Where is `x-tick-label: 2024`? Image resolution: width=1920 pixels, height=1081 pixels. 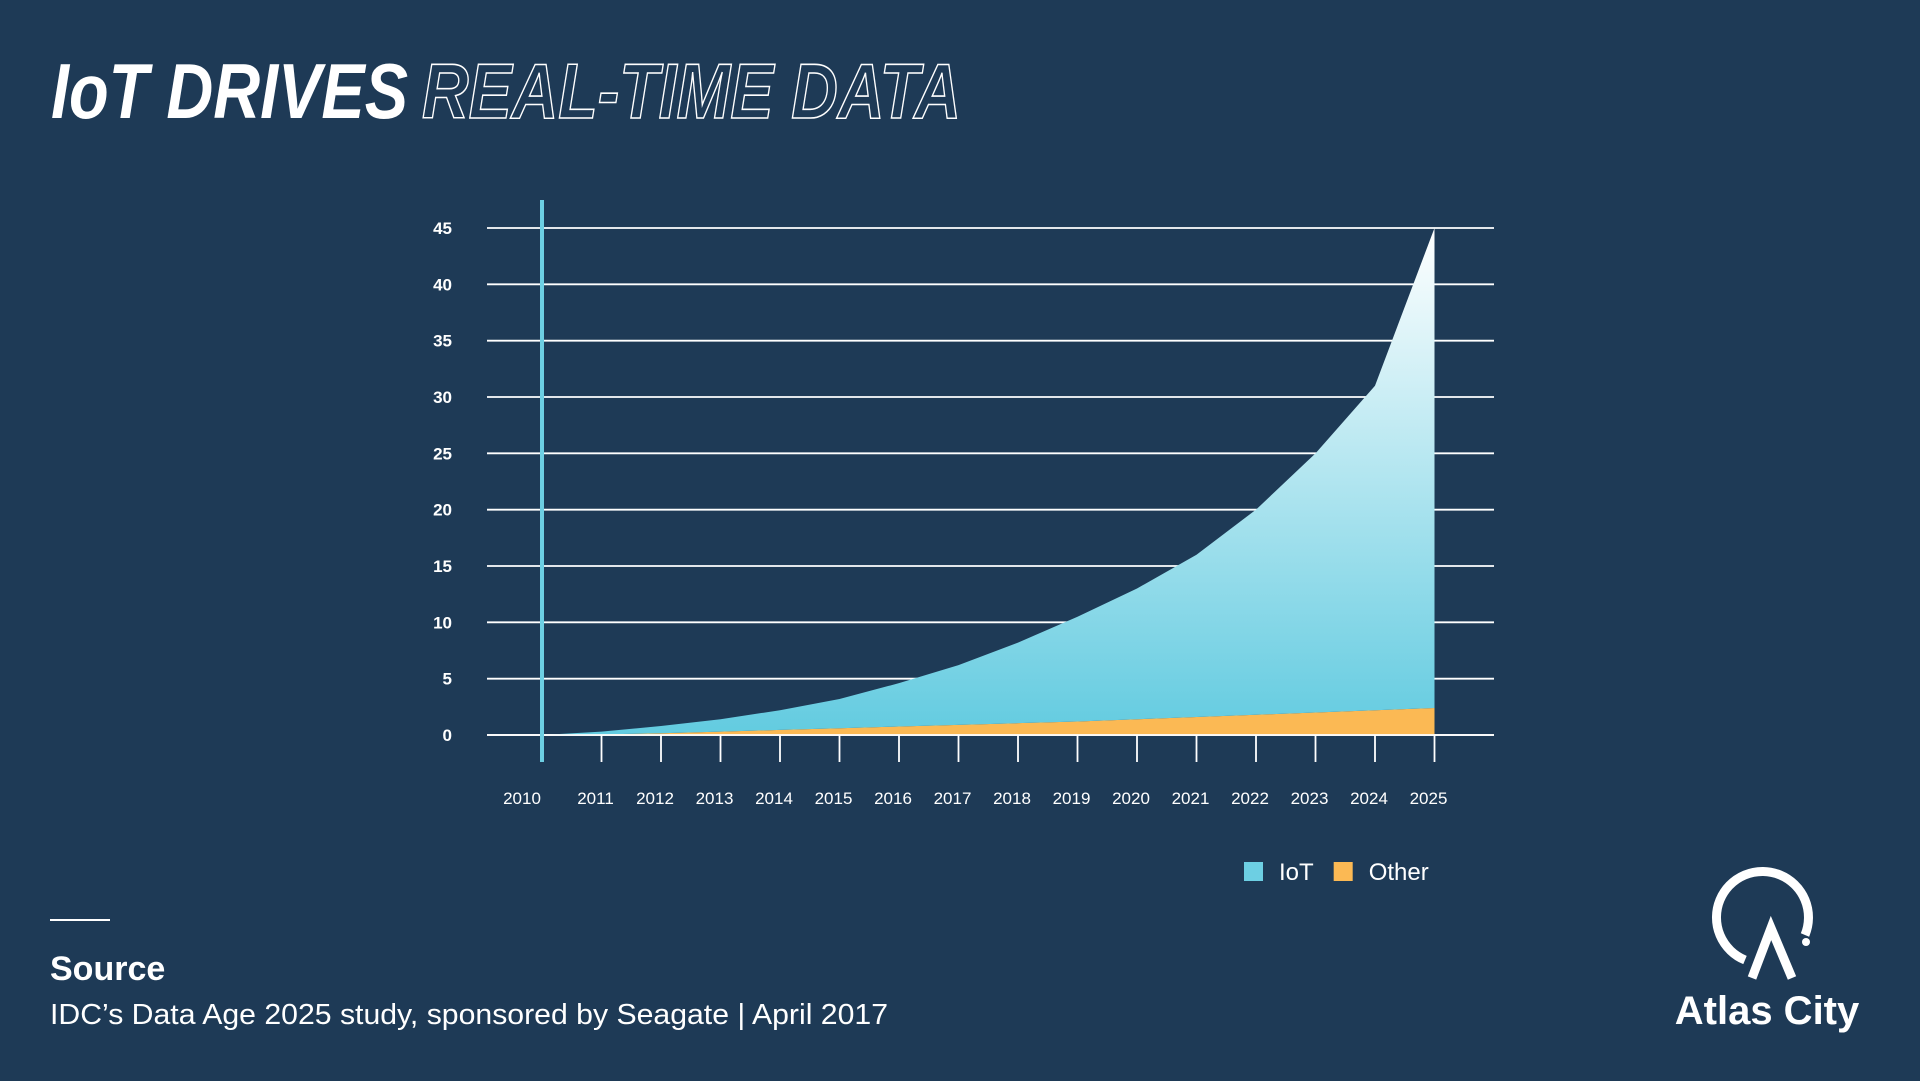 x-tick-label: 2024 is located at coordinates (1369, 798).